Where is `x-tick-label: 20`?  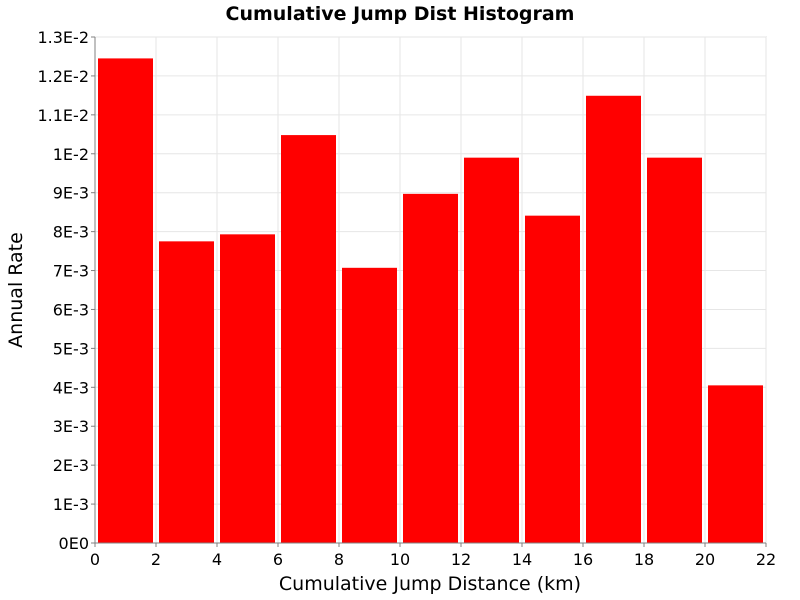
x-tick-label: 20 is located at coordinates (705, 559).